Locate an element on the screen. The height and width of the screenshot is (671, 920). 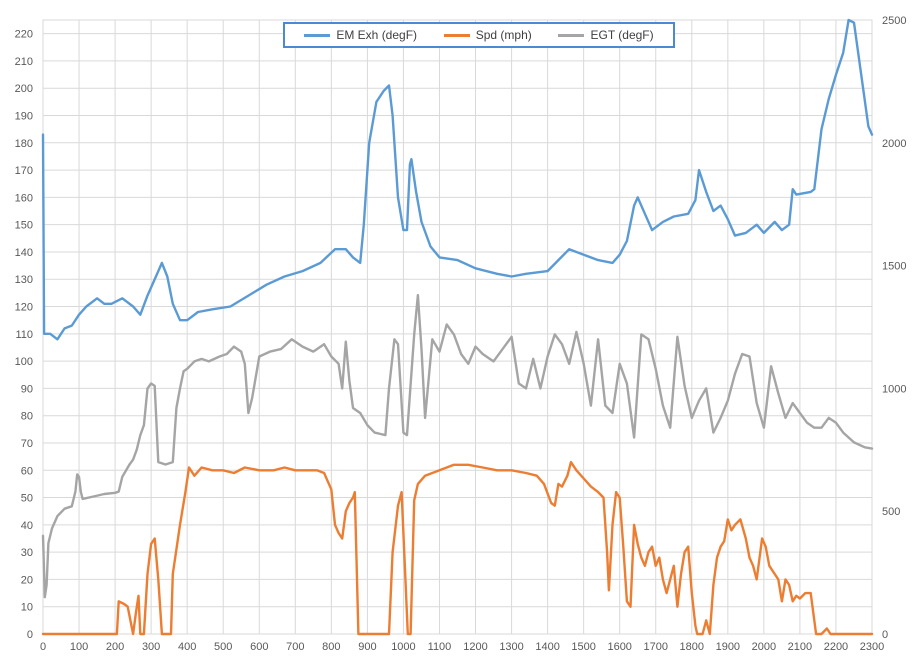
x-tick-label: 100 is located at coordinates (79, 647).